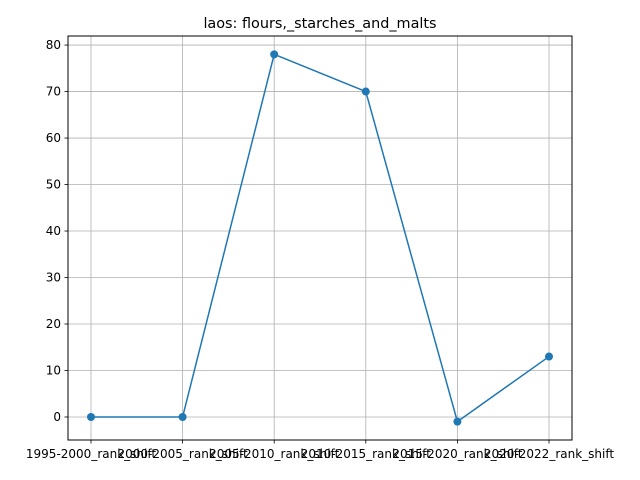  Describe the element at coordinates (53, 185) in the screenshot. I see `y-tick-label: 50` at that location.